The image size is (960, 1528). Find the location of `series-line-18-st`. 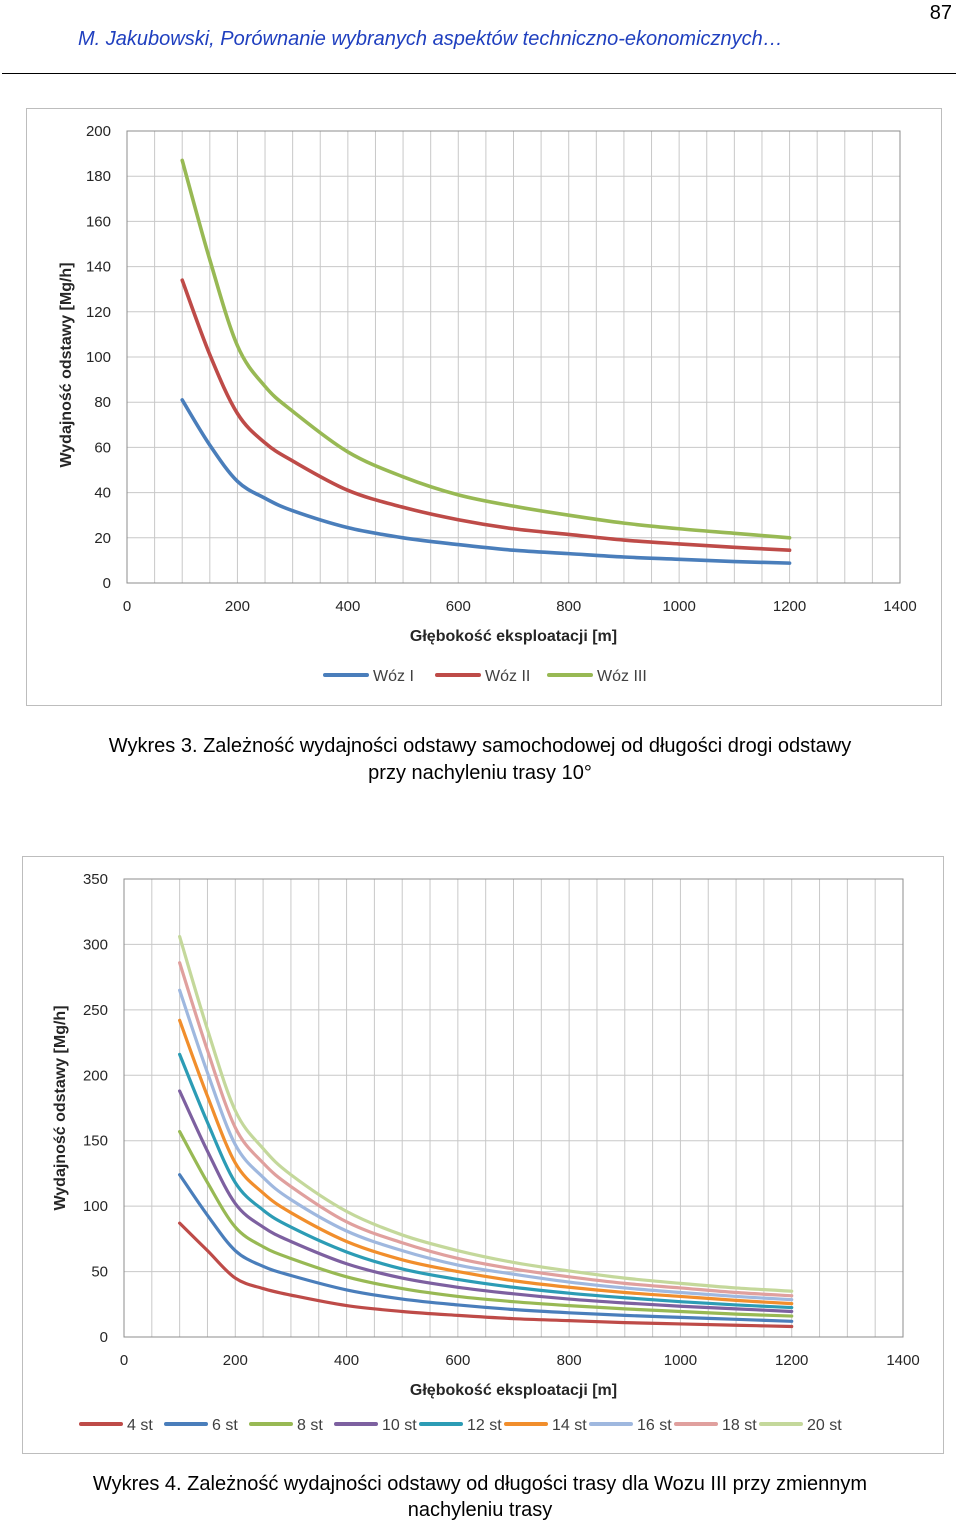

series-line-18-st is located at coordinates (486, 1129).